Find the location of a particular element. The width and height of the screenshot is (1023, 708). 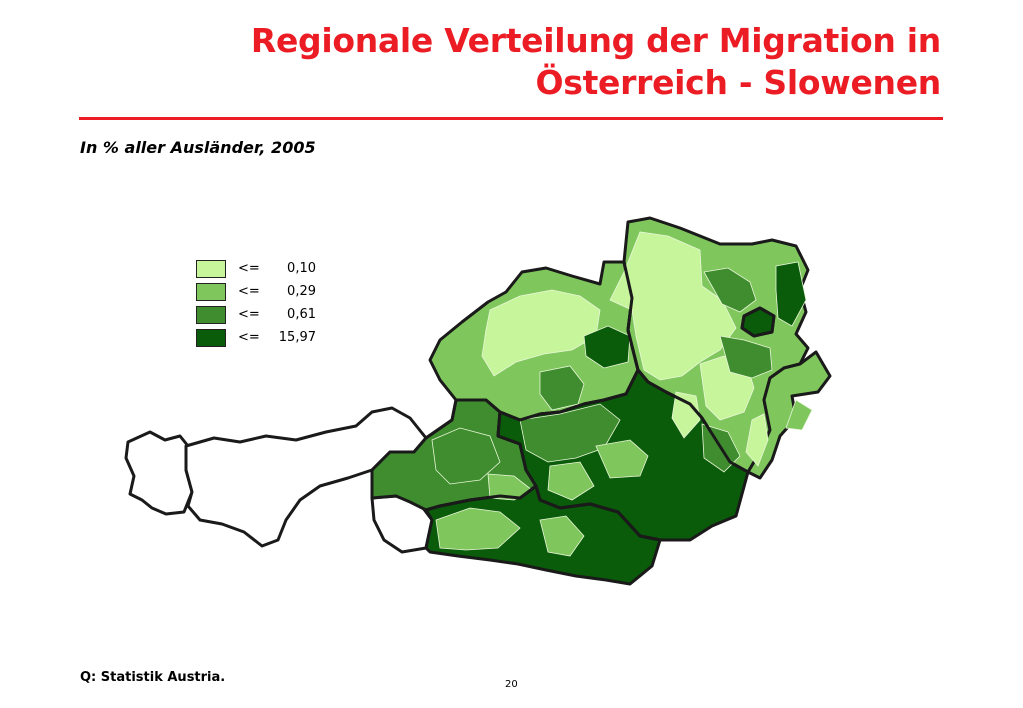

title-divider is located at coordinates (511, 118).